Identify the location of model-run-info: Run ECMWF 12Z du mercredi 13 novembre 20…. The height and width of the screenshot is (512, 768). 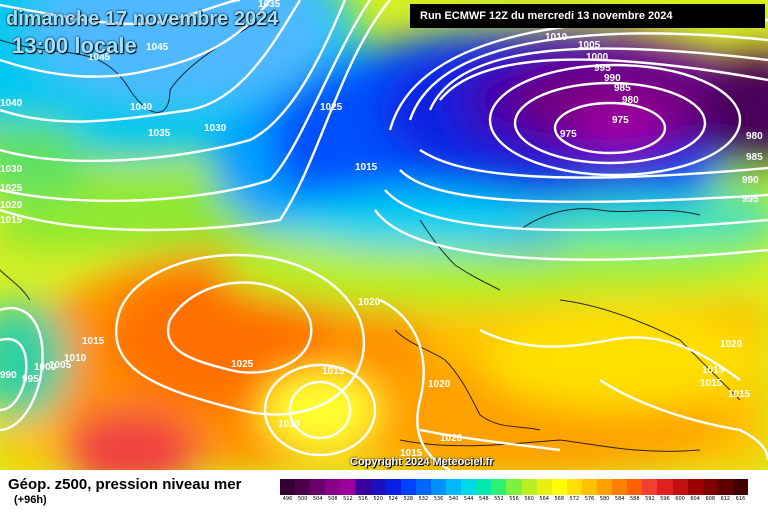
(587, 16).